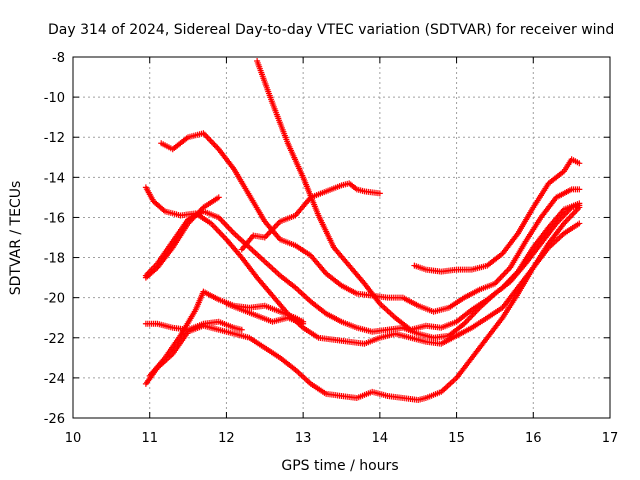 This screenshot has height=480, width=640. Describe the element at coordinates (54, 379) in the screenshot. I see `y-tick-label: -24` at that location.